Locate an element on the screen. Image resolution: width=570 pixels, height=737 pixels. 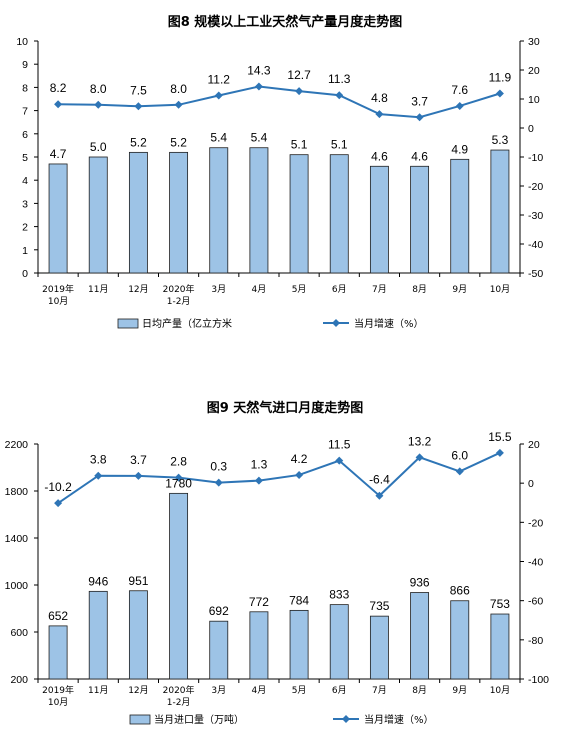
bar-value-label: 735 is located at coordinates (379, 606).